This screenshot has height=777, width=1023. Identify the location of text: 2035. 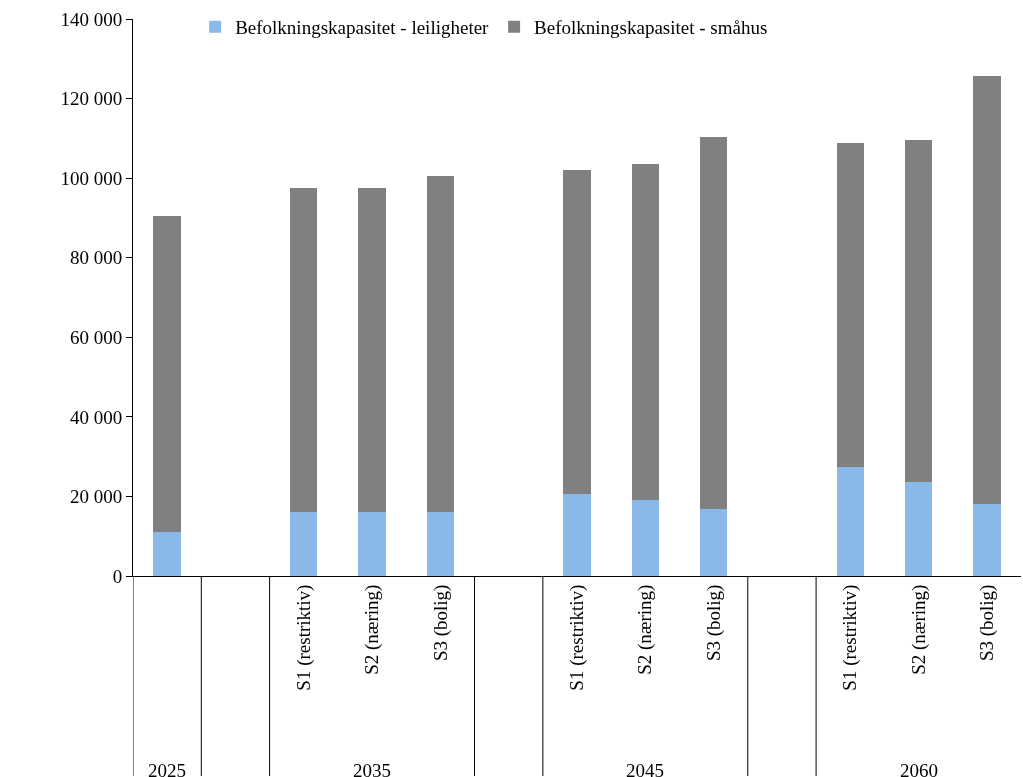
(372, 768).